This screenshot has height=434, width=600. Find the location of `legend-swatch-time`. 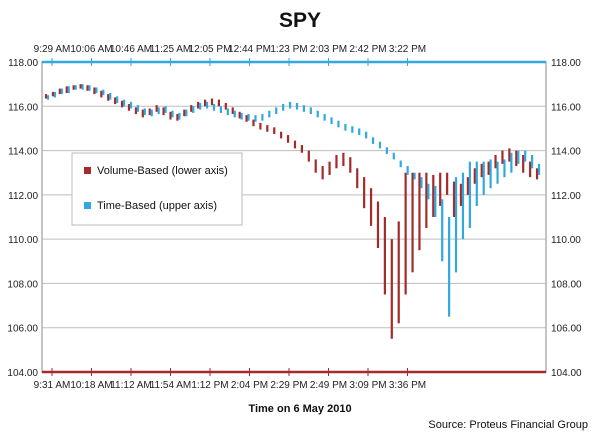

legend-swatch-time is located at coordinates (87, 205).